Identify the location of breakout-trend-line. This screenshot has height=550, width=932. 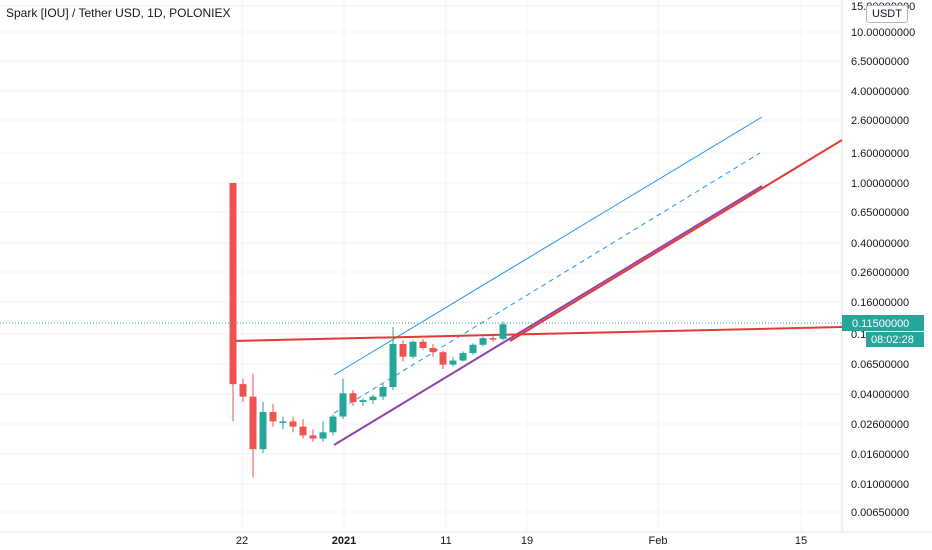
(676, 240).